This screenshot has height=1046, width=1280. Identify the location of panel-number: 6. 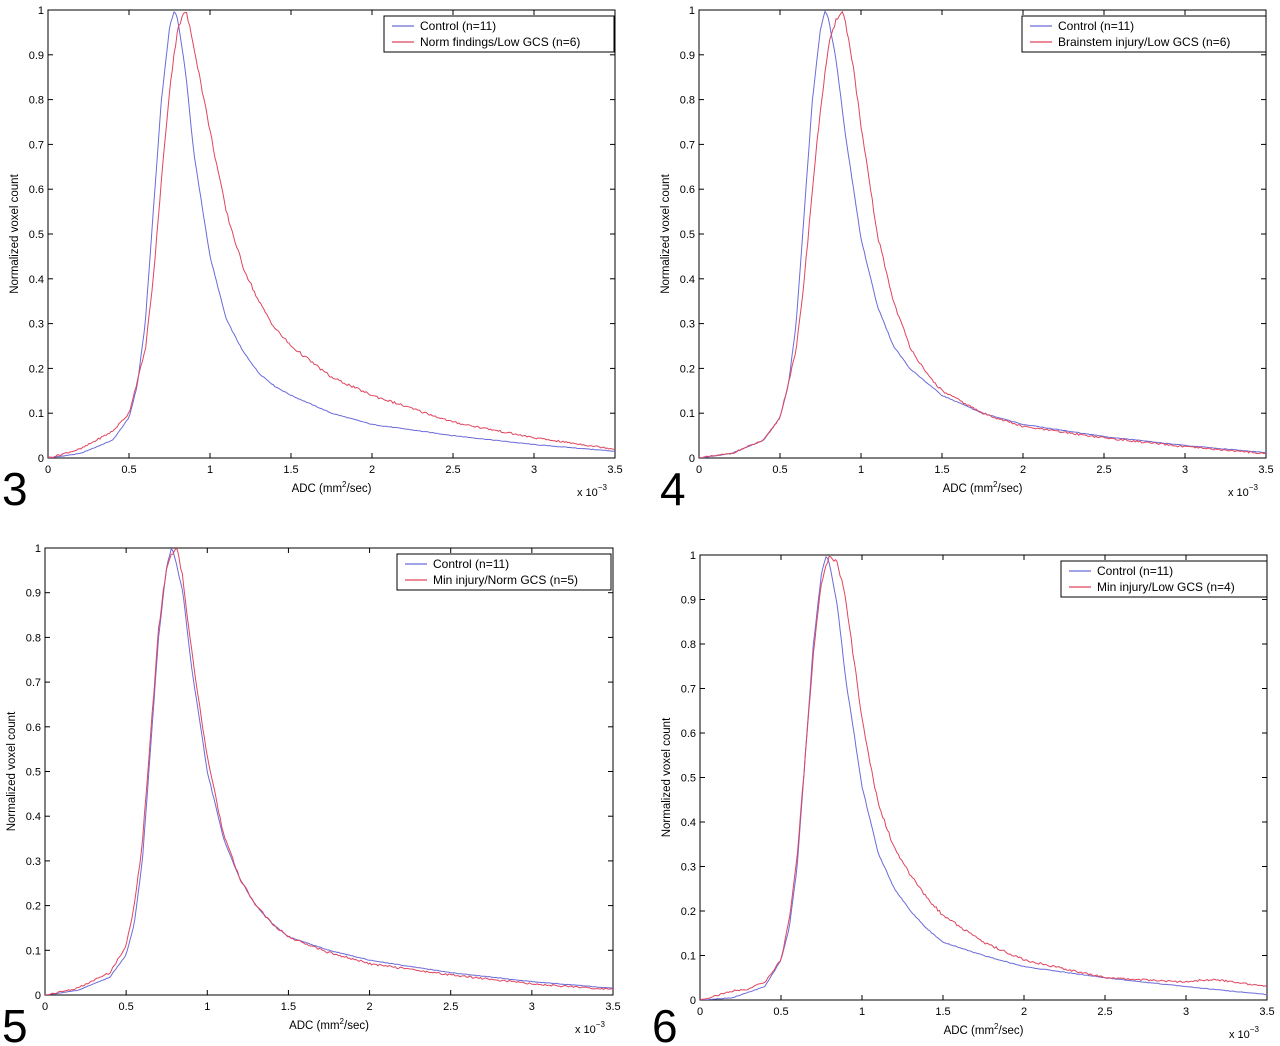
(665, 1023).